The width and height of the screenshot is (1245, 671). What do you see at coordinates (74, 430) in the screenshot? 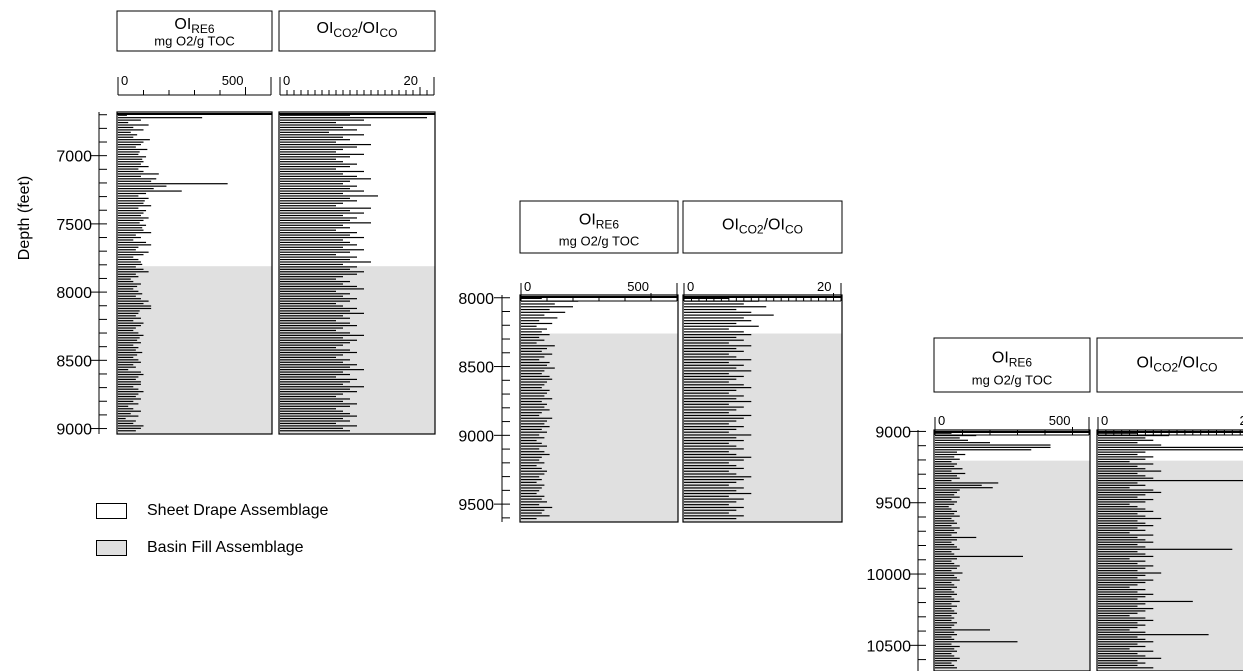
I see `depth-tick-label: 9000` at bounding box center [74, 430].